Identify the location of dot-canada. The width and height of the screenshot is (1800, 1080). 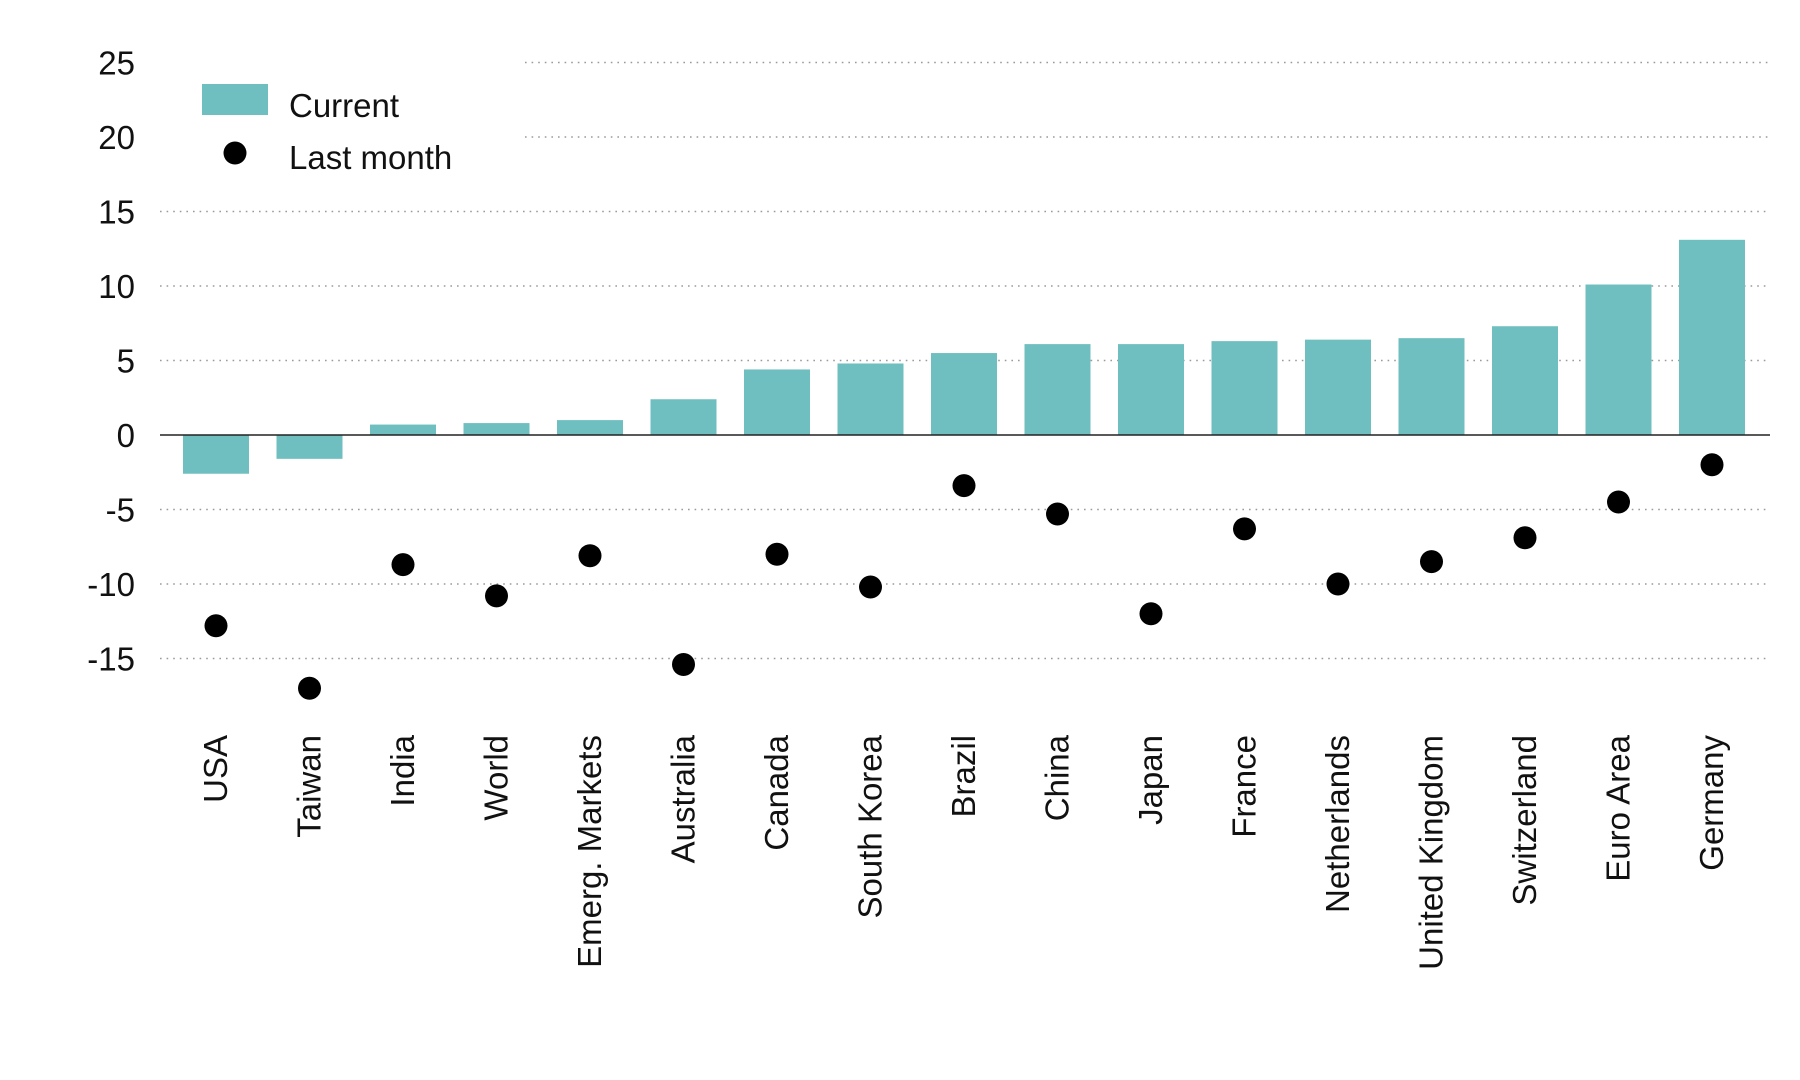
(777, 554).